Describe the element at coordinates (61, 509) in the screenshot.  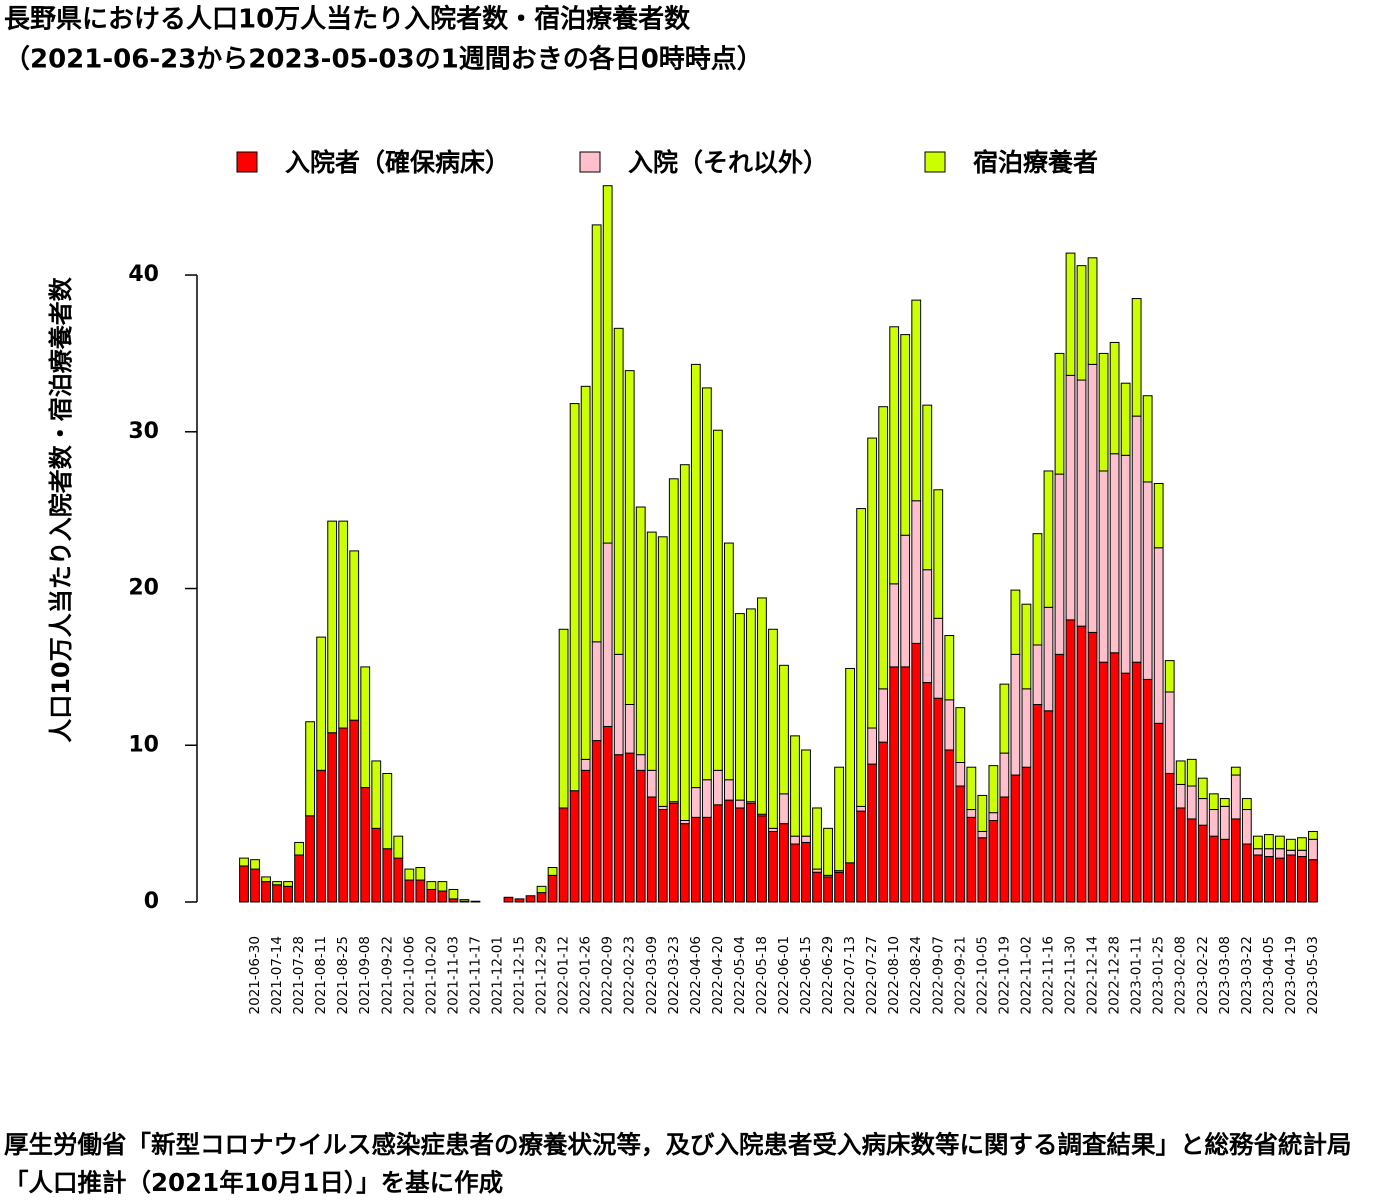
I see `y-axis-label: 人口10万人当たり入院者数・宿泊療養者数` at that location.